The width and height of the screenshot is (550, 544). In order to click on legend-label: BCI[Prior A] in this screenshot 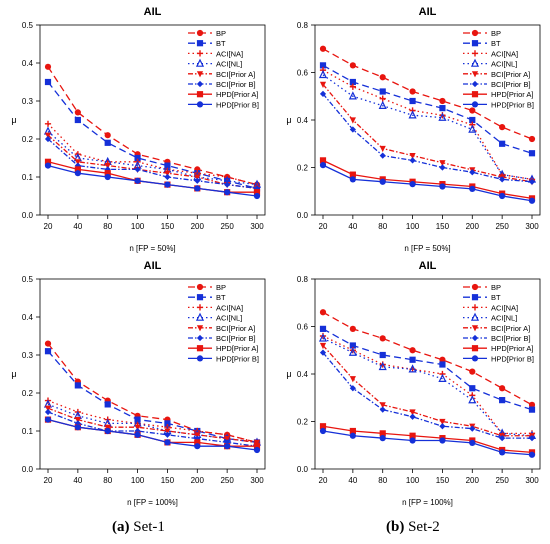, I will do `click(510, 74)`.